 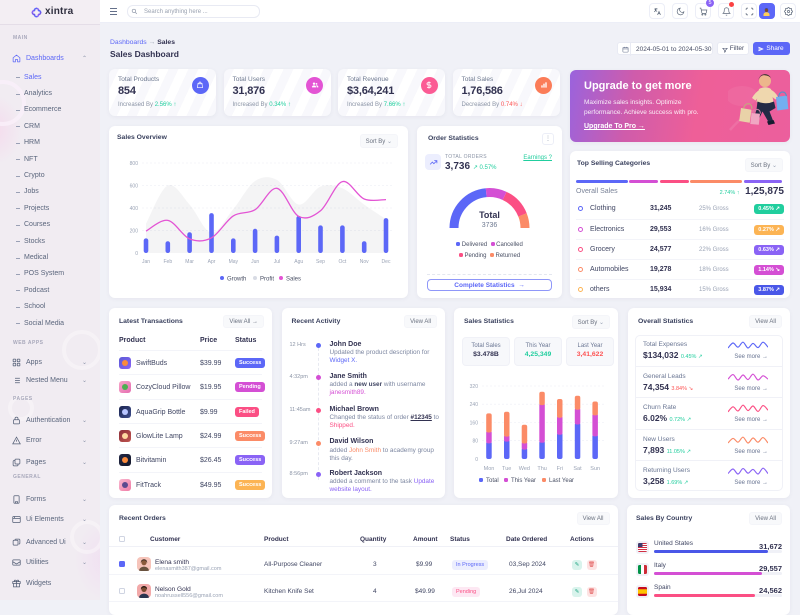 I want to click on svg-text: Mon, so click(x=489, y=469).